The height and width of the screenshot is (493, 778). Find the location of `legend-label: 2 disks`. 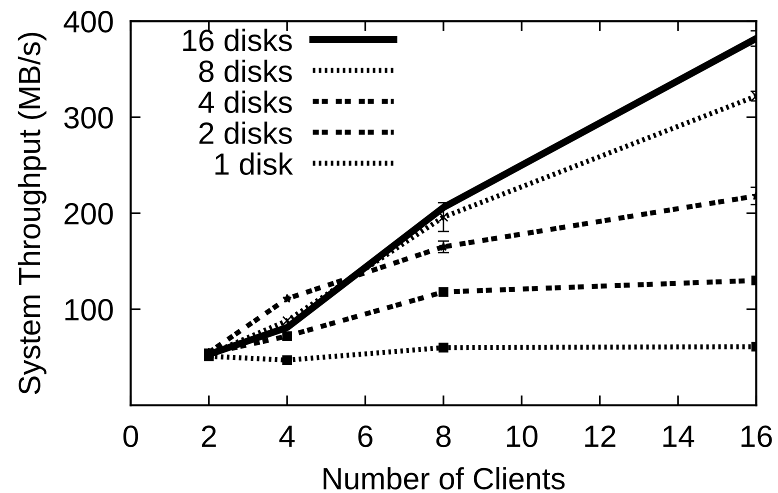

legend-label: 2 disks is located at coordinates (245, 133).